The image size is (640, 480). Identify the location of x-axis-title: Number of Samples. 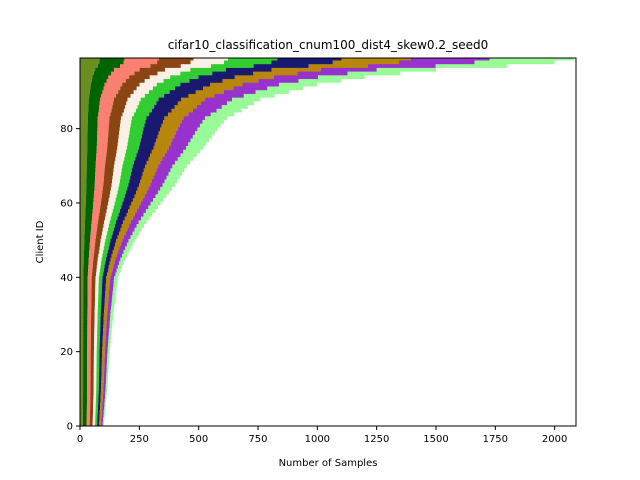
(328, 463).